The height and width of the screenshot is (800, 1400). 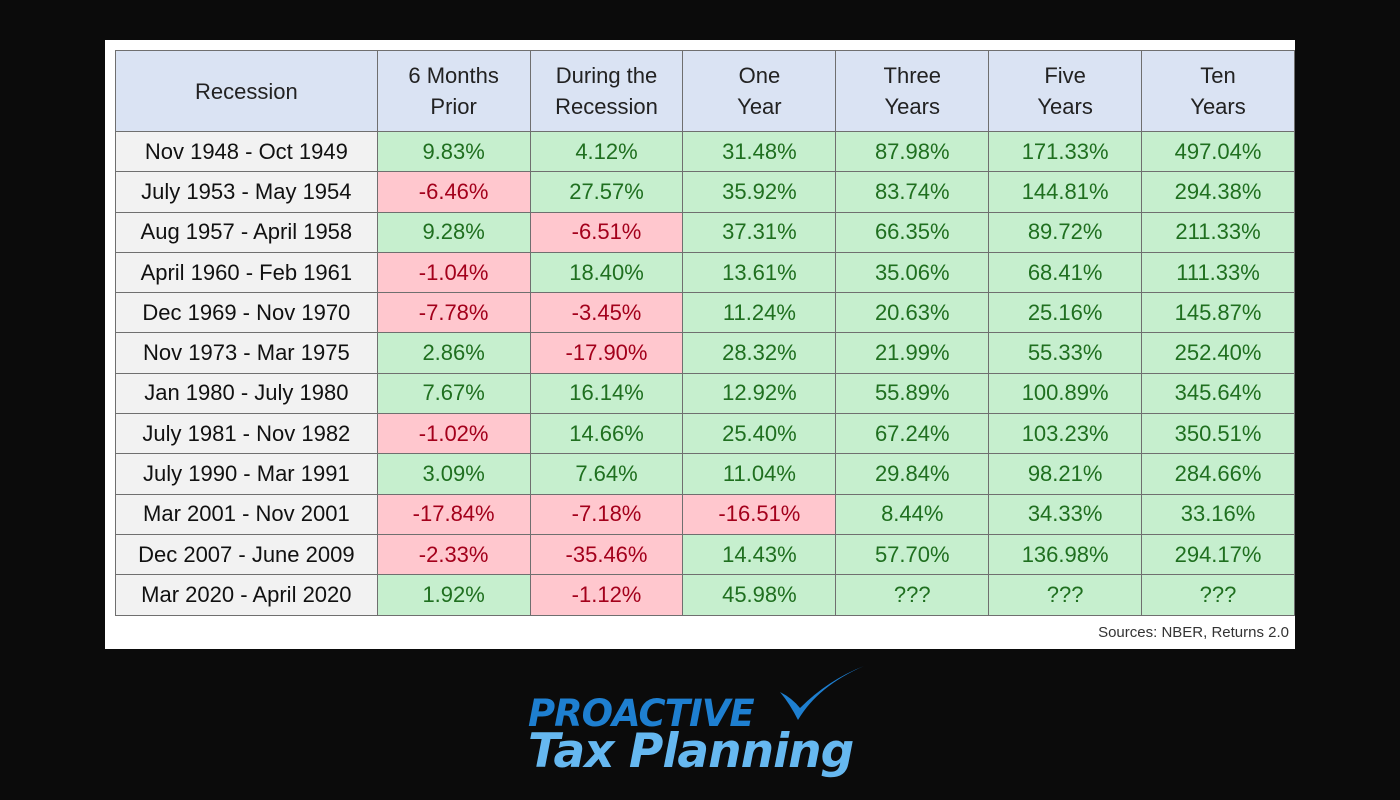 I want to click on column-header-recession: Recession, so click(x=246, y=91).